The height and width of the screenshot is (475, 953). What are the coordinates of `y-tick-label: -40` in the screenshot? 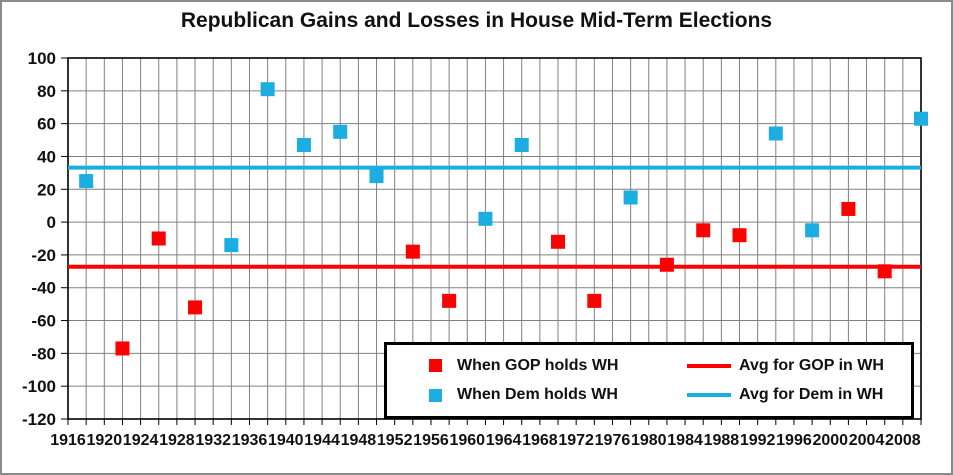 It's located at (43, 288).